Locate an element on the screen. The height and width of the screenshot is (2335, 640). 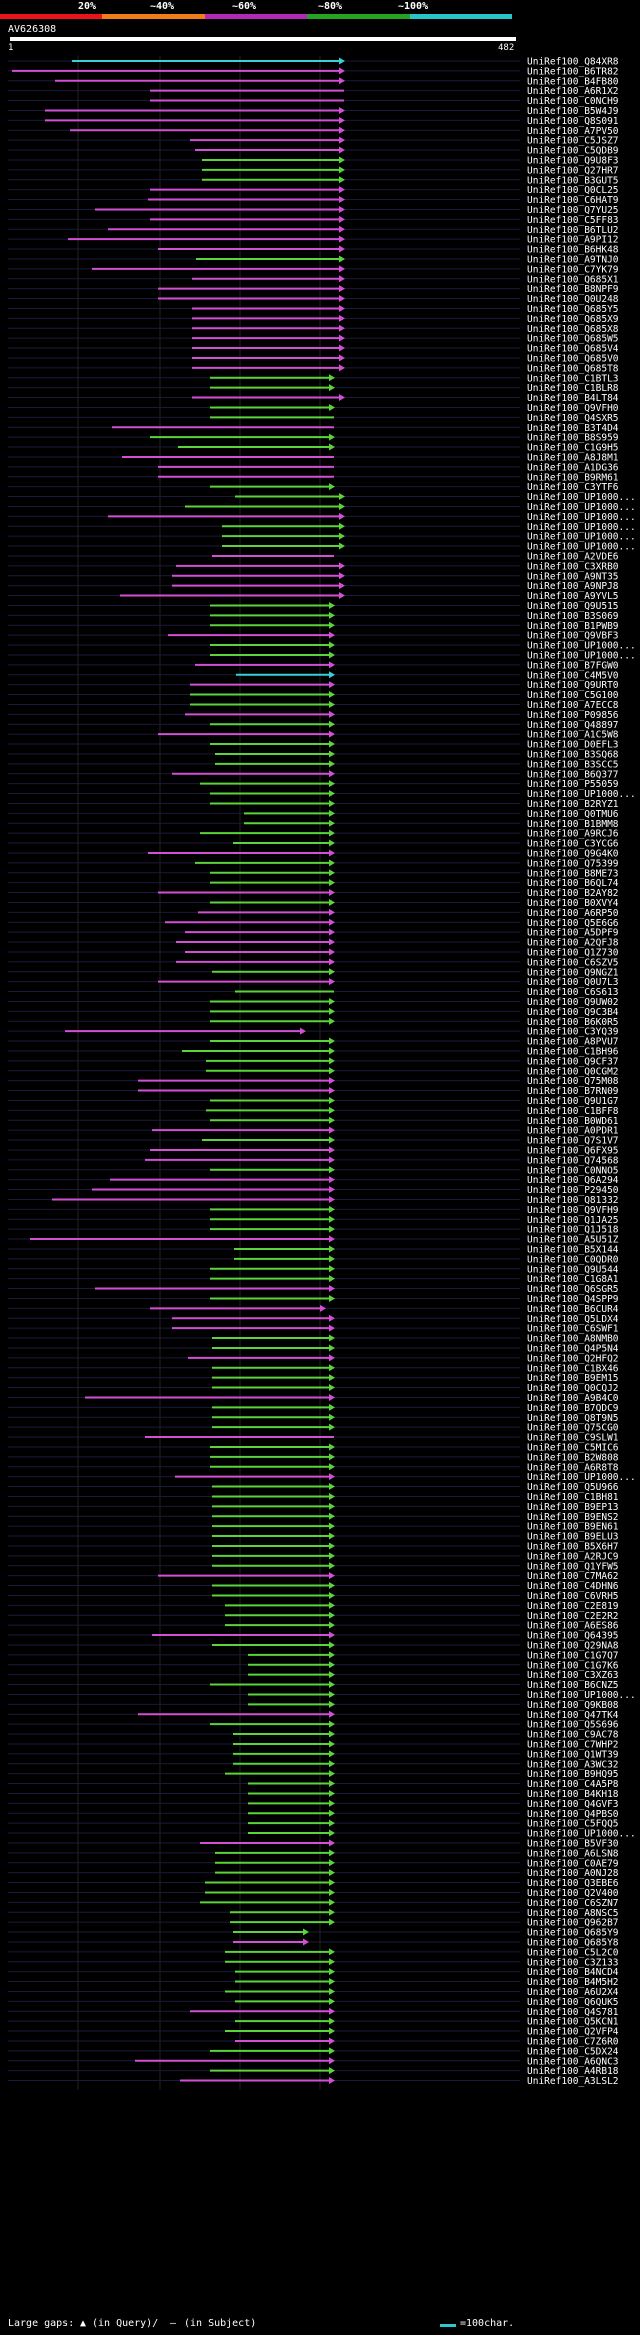
hit-label: UniRef100_C1G7K6 is located at coordinates (573, 1665).